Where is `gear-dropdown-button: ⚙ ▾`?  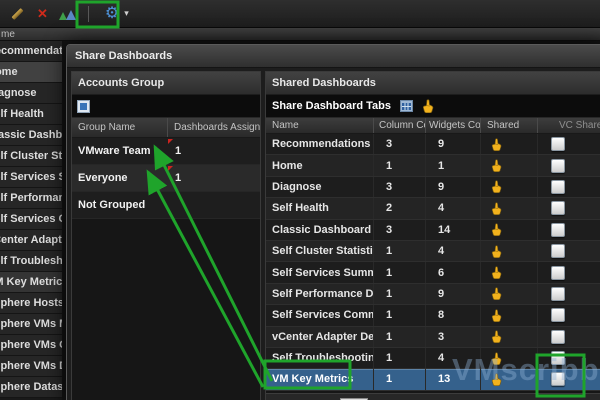
gear-dropdown-button: ⚙ ▾ is located at coordinates (117, 14).